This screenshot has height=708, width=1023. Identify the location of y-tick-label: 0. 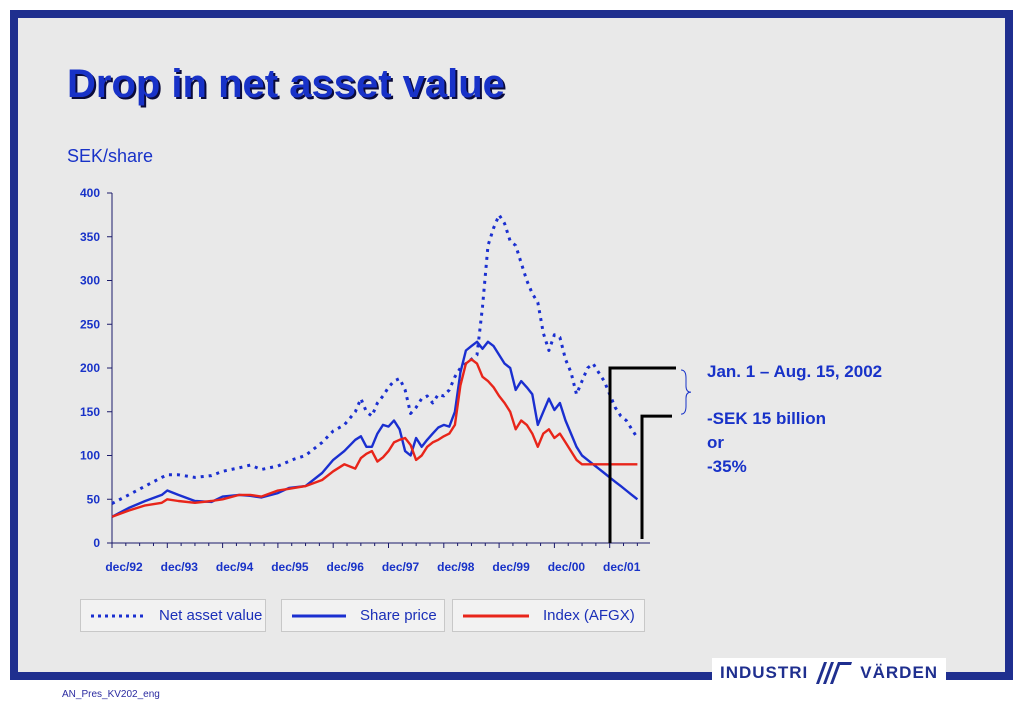
(96, 543).